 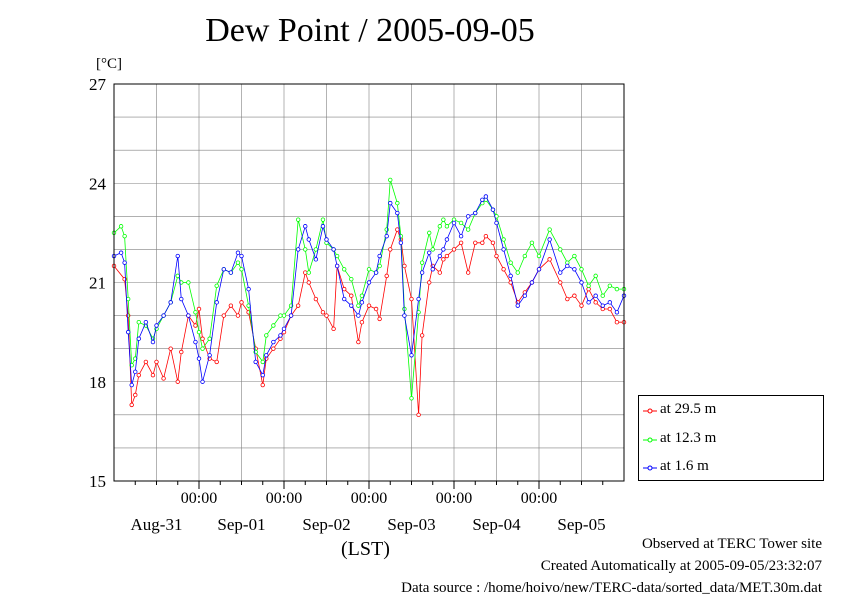 I want to click on legend: at 29.5 m at 12.3 m at 1.6 m, so click(x=731, y=438).